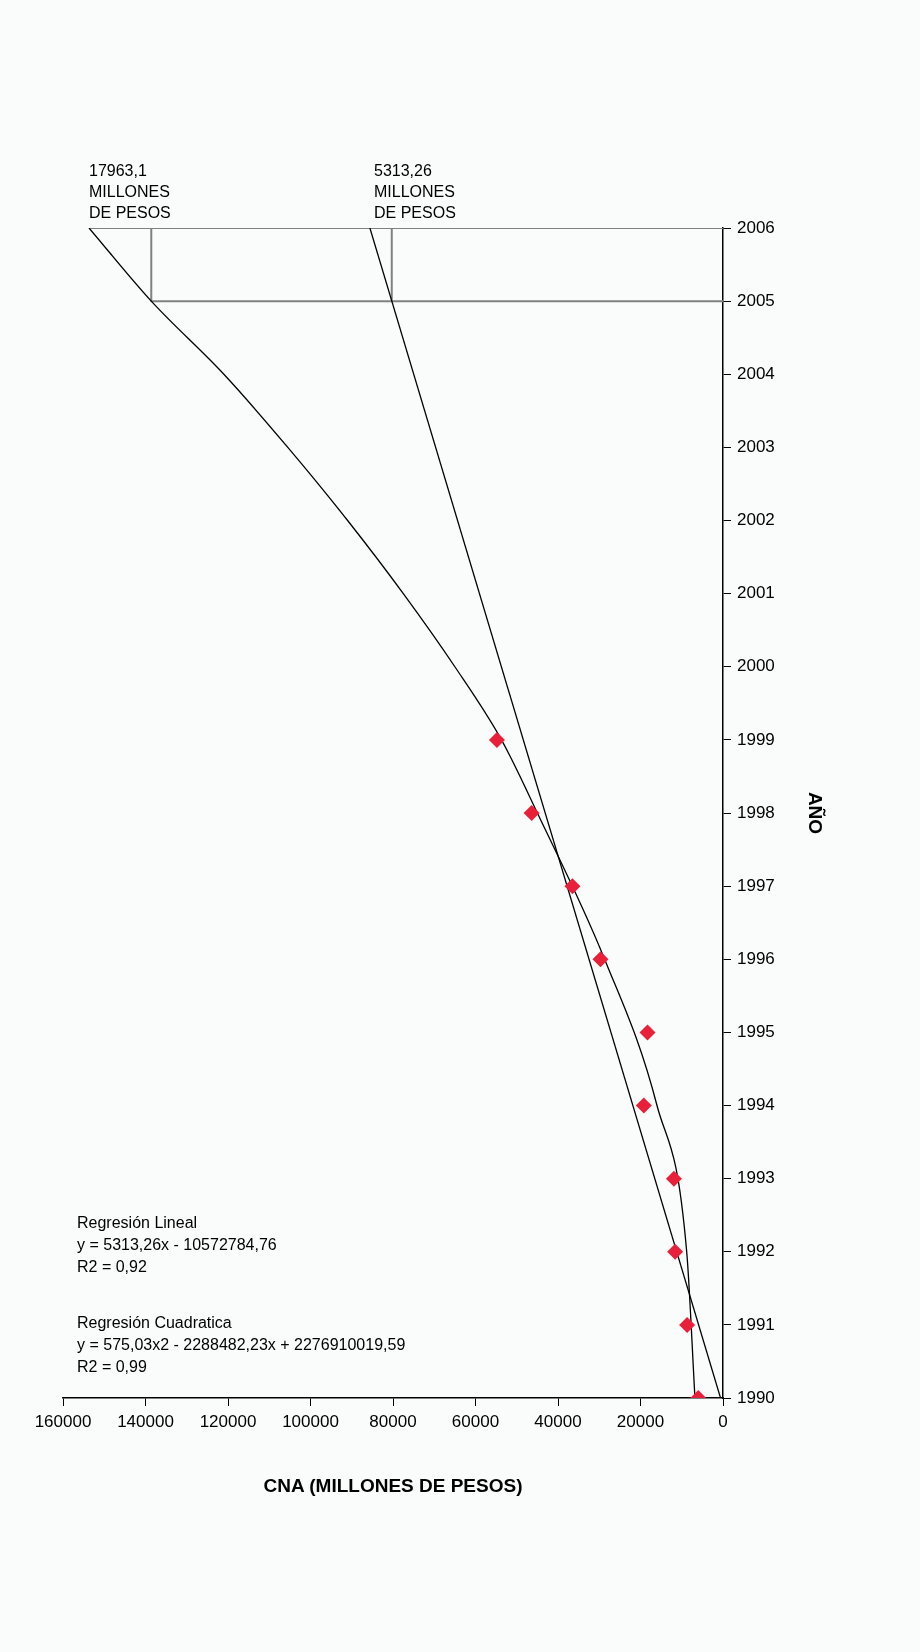 The width and height of the screenshot is (920, 1652). What do you see at coordinates (756, 1032) in the screenshot?
I see `y-tick-label: 1995` at bounding box center [756, 1032].